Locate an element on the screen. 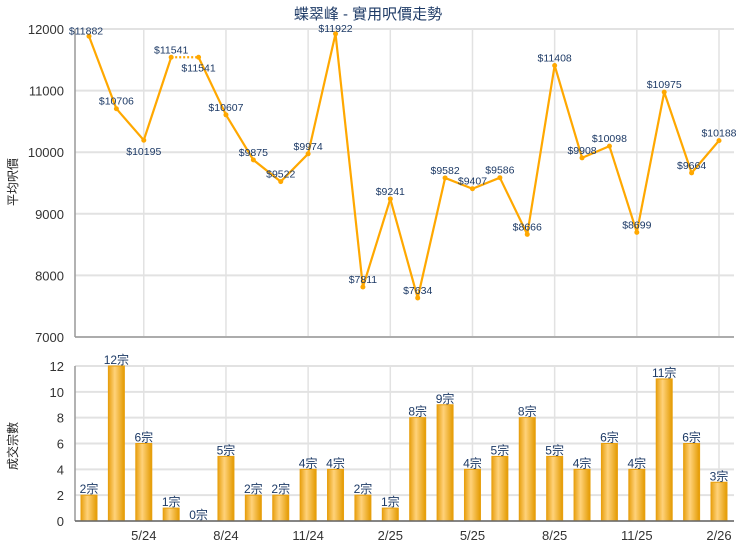 The image size is (740, 550). x-tick-label: 8/25 is located at coordinates (554, 535).